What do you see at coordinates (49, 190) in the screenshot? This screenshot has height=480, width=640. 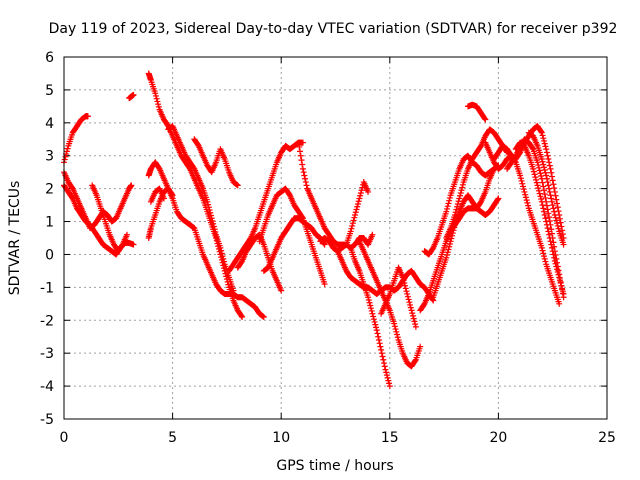 I see `y-tick-label: 2` at bounding box center [49, 190].